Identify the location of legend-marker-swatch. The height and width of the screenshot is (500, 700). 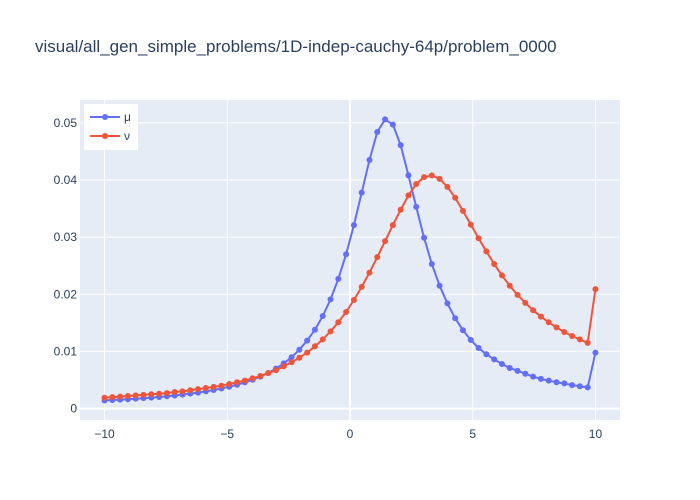
(105, 136).